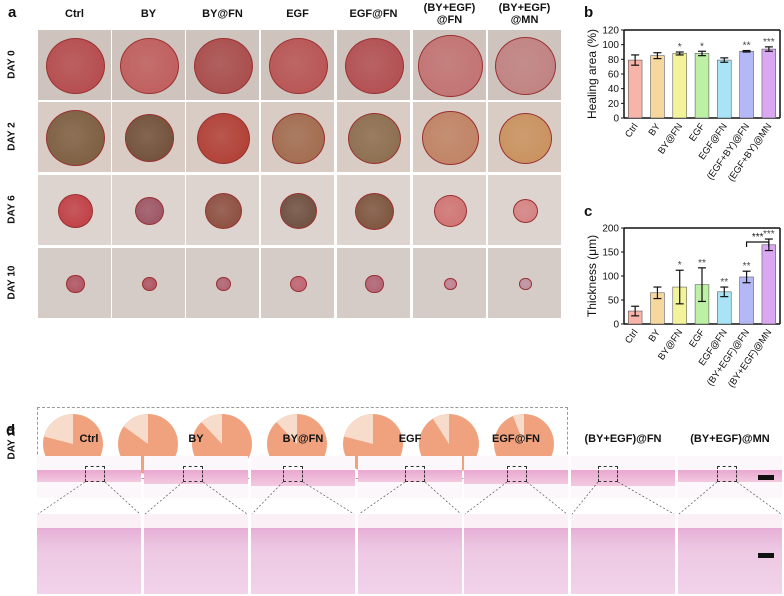 The image size is (784, 596). What do you see at coordinates (623, 439) in the screenshot?
I see `histology-column-label: (BY+EGF)@FN` at bounding box center [623, 439].